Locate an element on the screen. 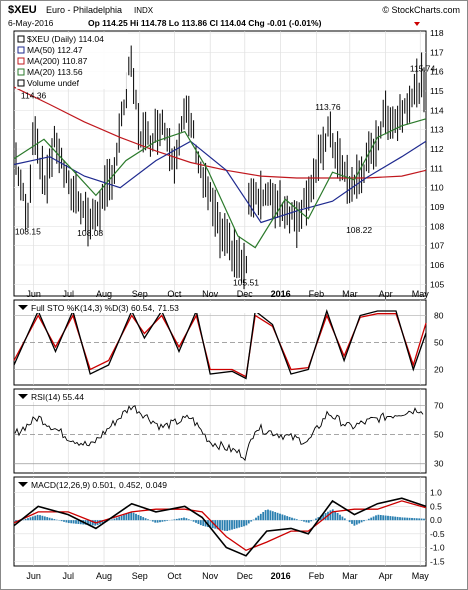 Image resolution: width=468 pixels, height=590 pixels. legend-label: MA(200) 110.87 is located at coordinates (57, 61).